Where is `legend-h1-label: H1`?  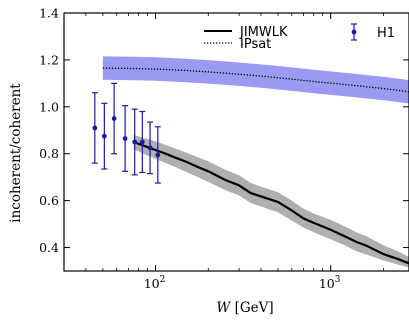
legend-h1-label: H1 is located at coordinates (386, 33).